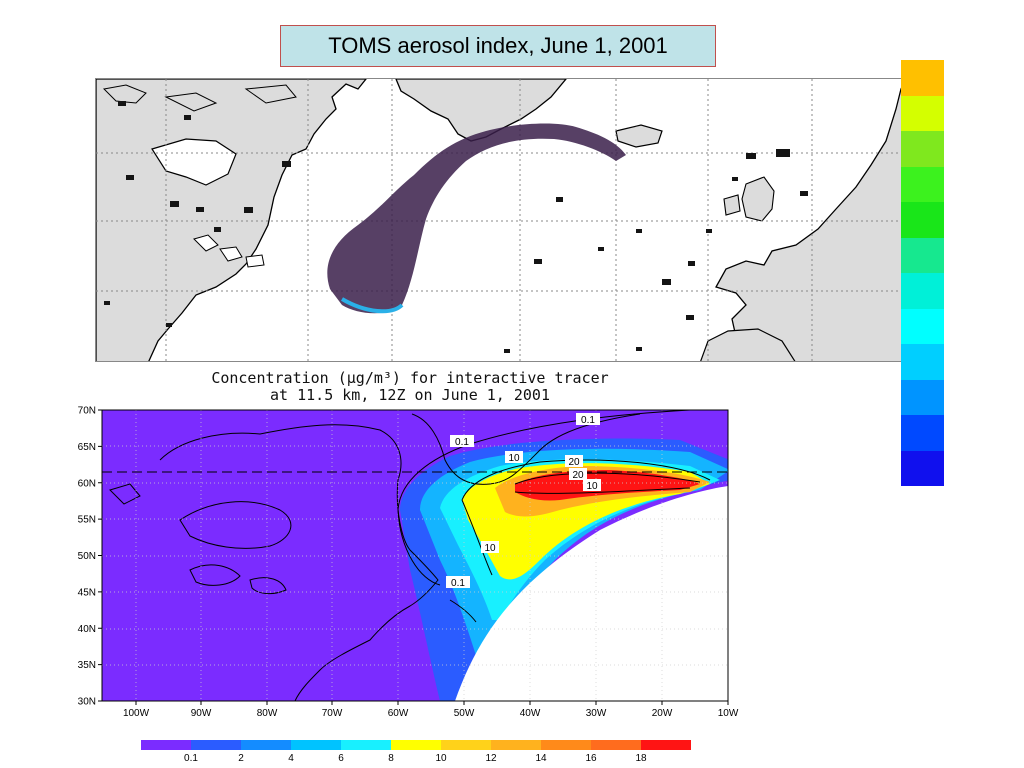  I want to click on latitude-label: 35N, so click(87, 665).